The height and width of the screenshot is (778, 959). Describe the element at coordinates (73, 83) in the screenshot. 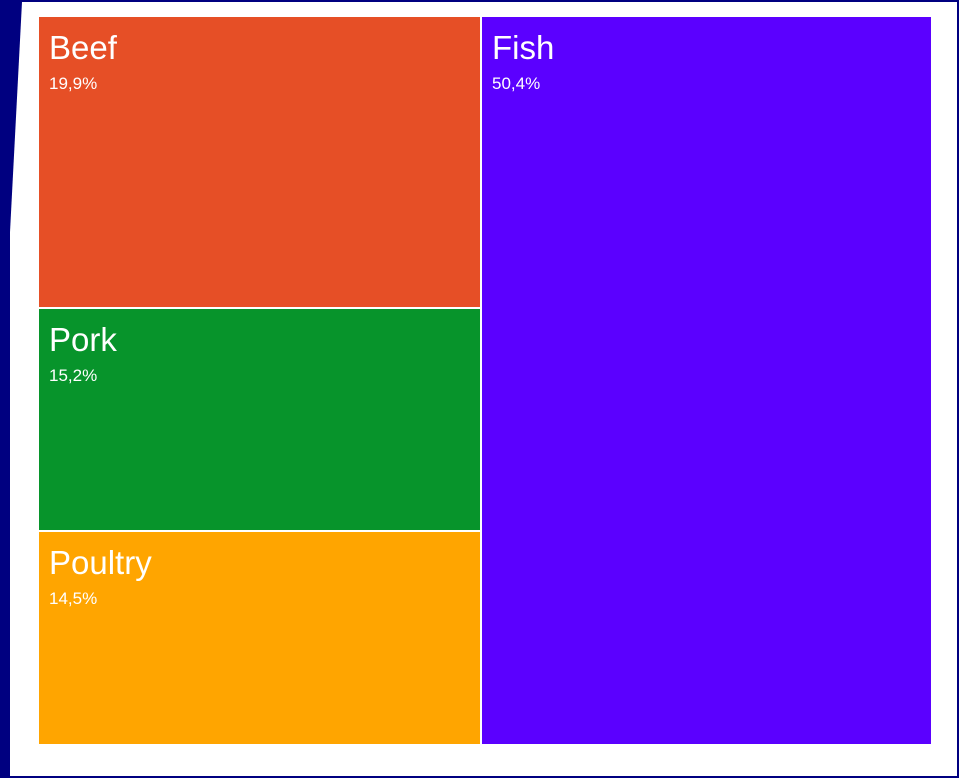

I see `tile-percent: 19,9%` at that location.